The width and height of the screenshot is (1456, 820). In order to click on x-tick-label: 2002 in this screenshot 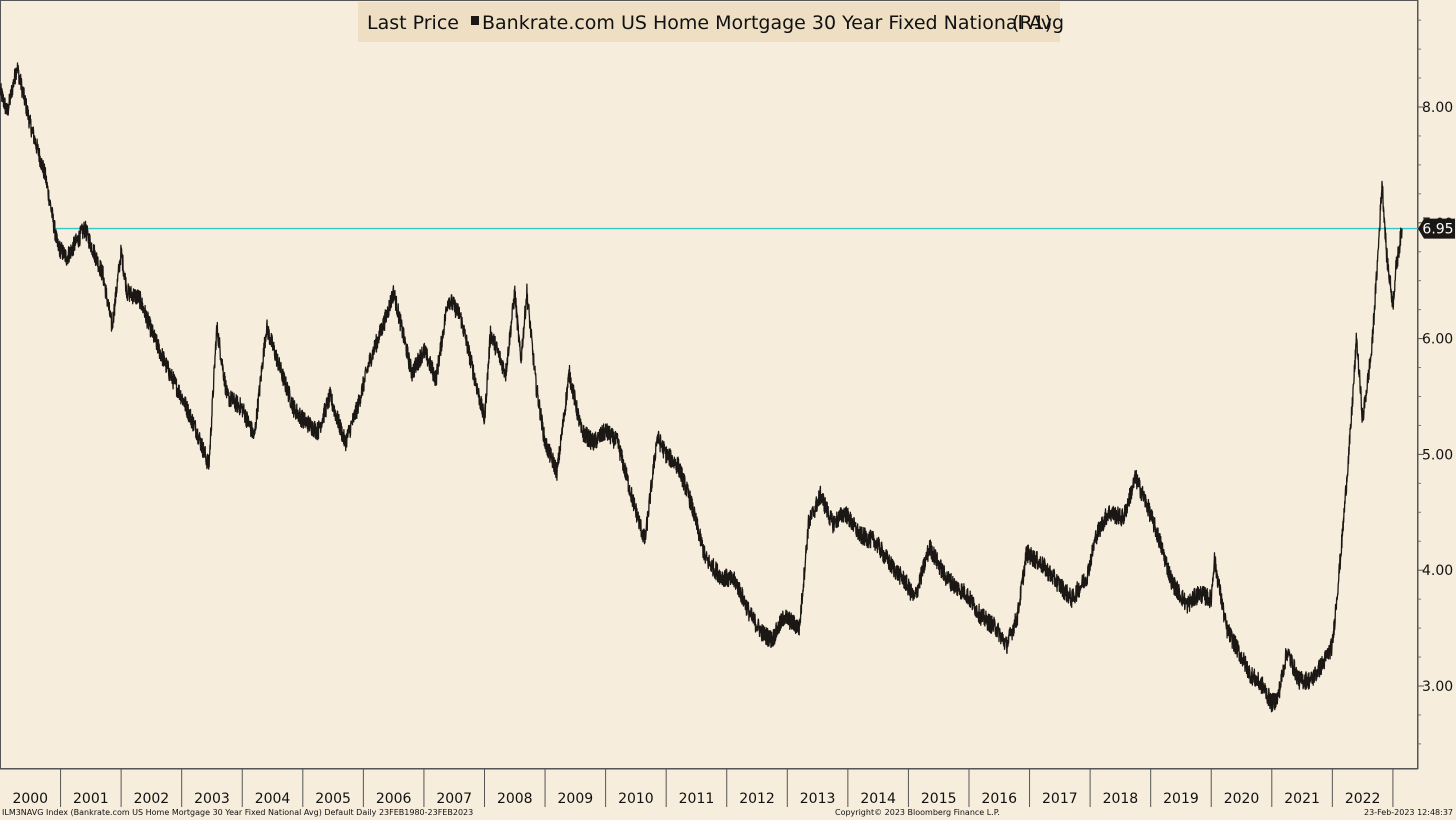, I will do `click(152, 799)`.